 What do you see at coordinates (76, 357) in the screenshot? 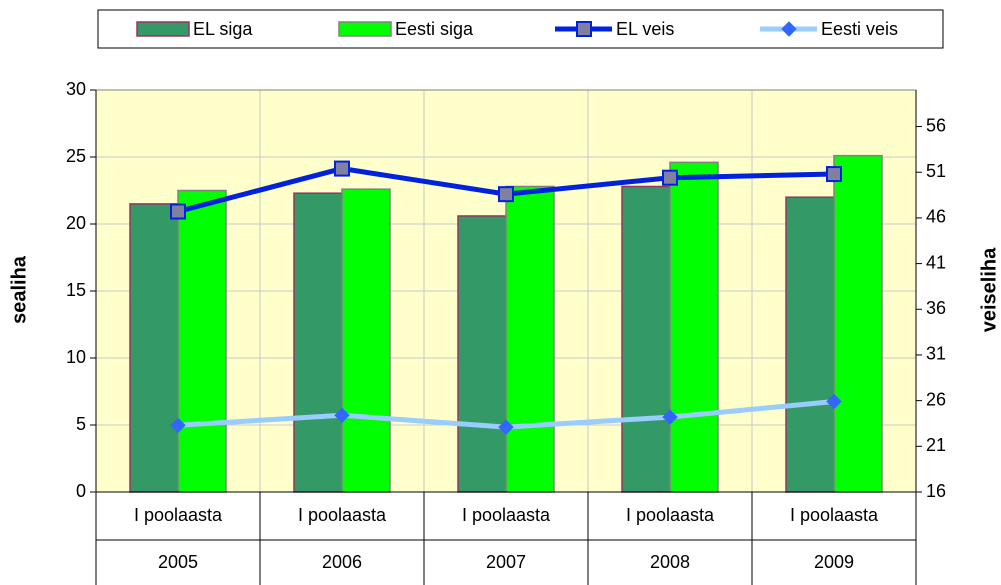
I see `y-tick-label: 10` at bounding box center [76, 357].